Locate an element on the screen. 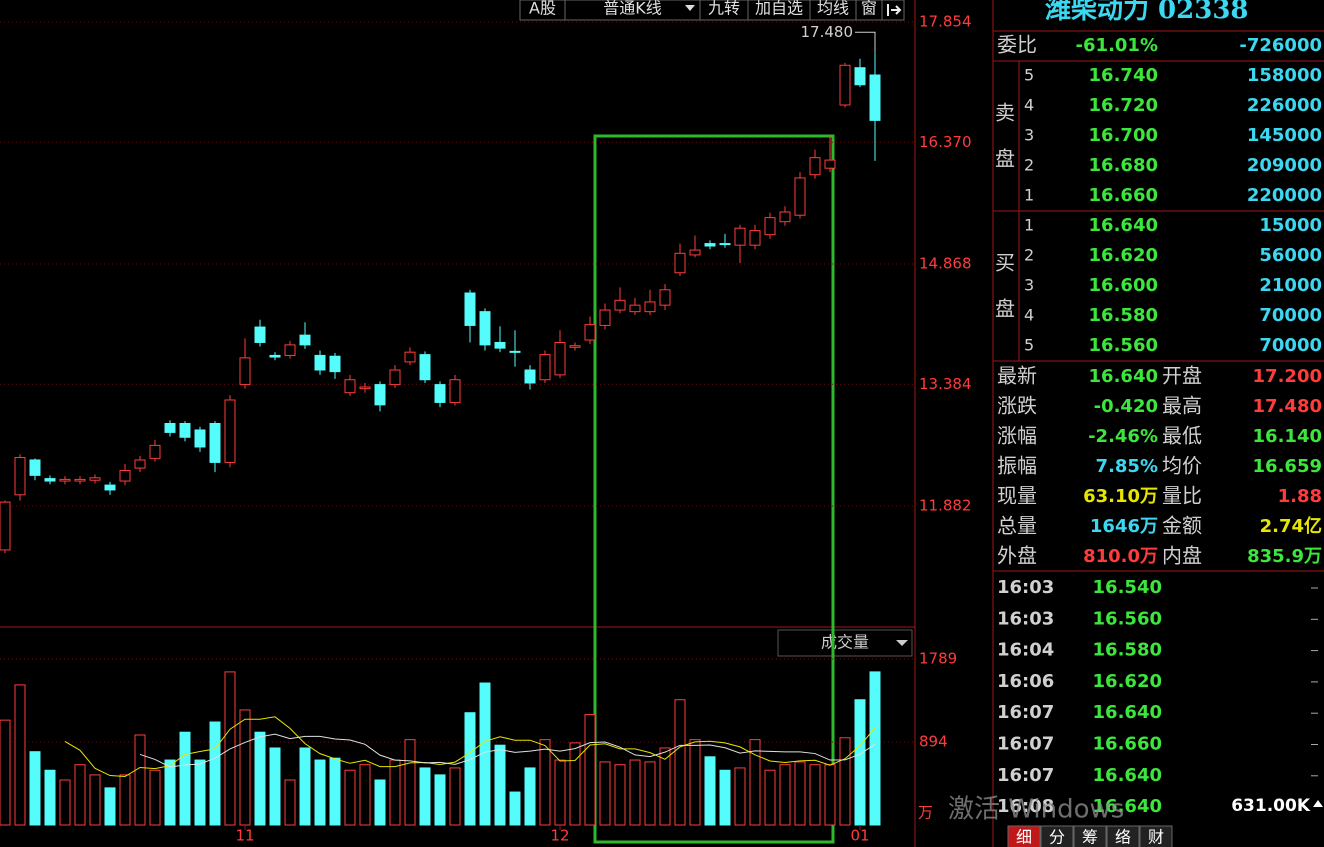 The height and width of the screenshot is (847, 1324). level: 5 is located at coordinates (1029, 75).